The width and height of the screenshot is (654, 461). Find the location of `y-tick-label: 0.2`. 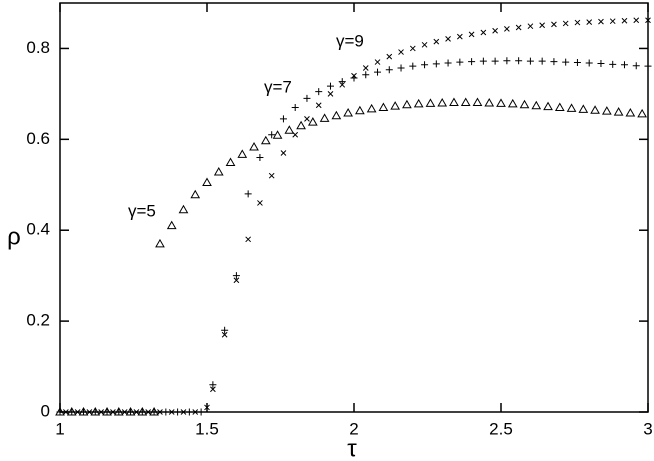

y-tick-label: 0.2 is located at coordinates (38, 320).